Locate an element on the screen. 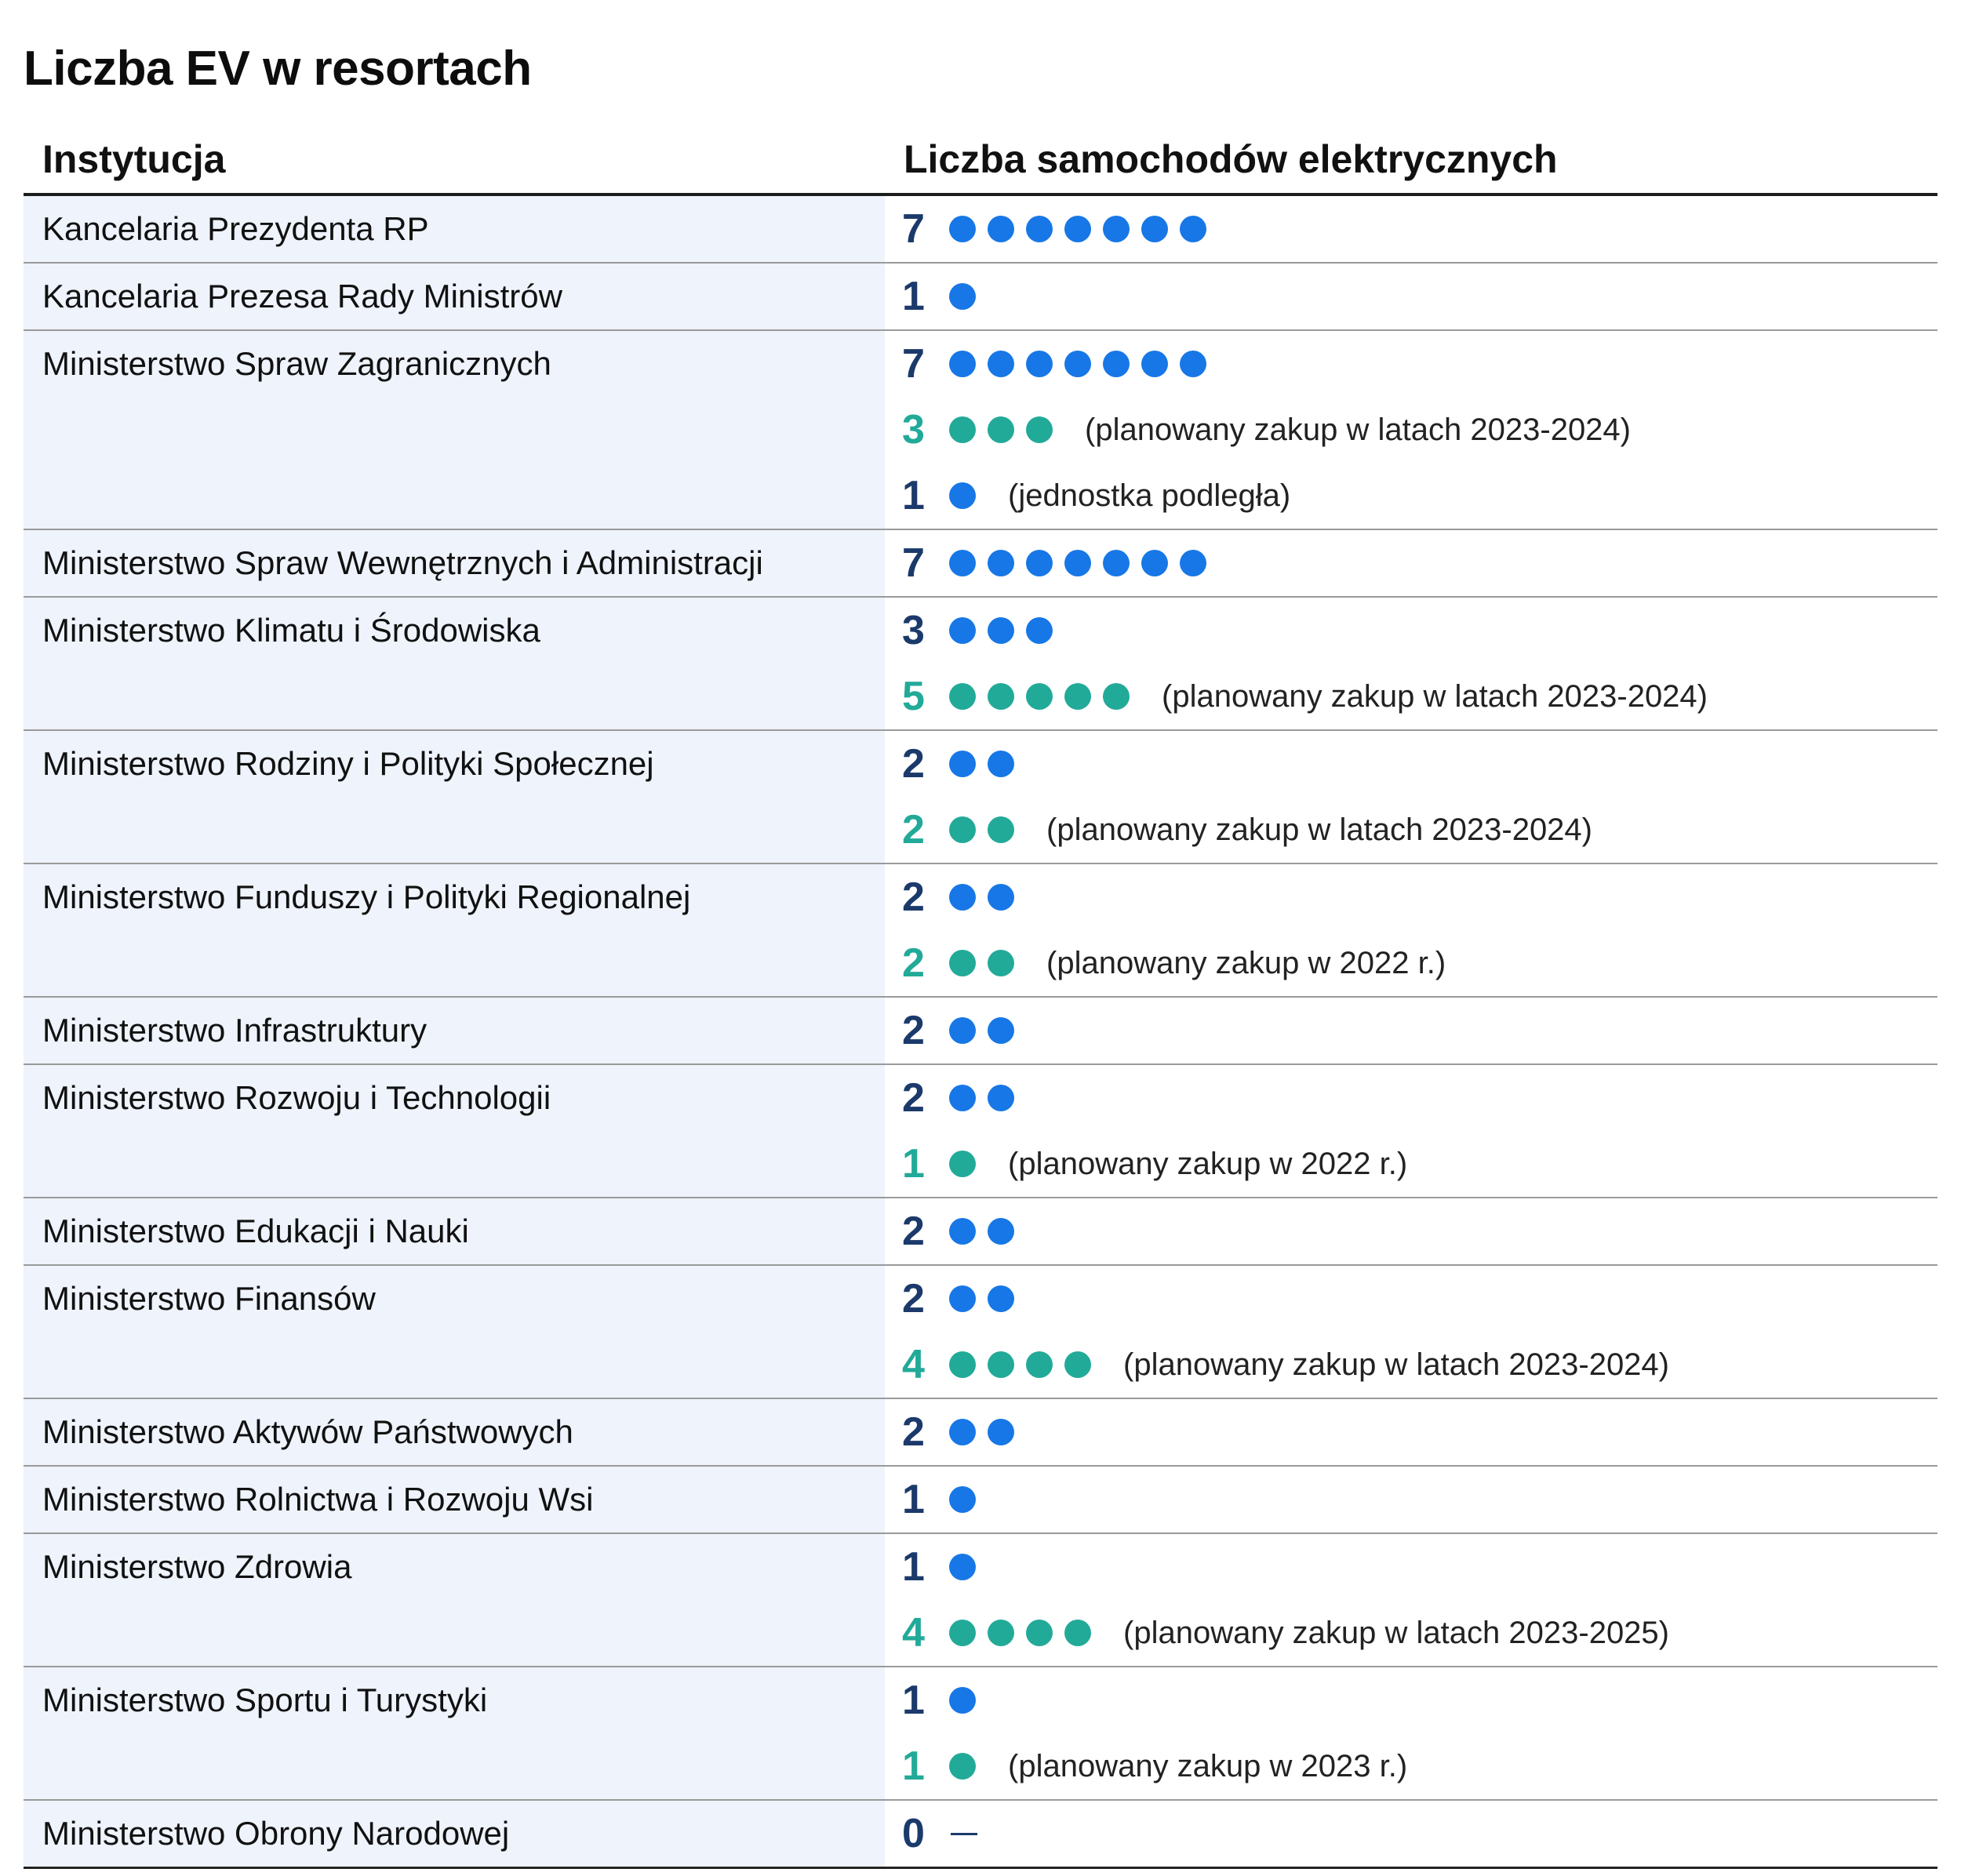 This screenshot has width=1961, height=1876. count-value: 5 is located at coordinates (913, 696).